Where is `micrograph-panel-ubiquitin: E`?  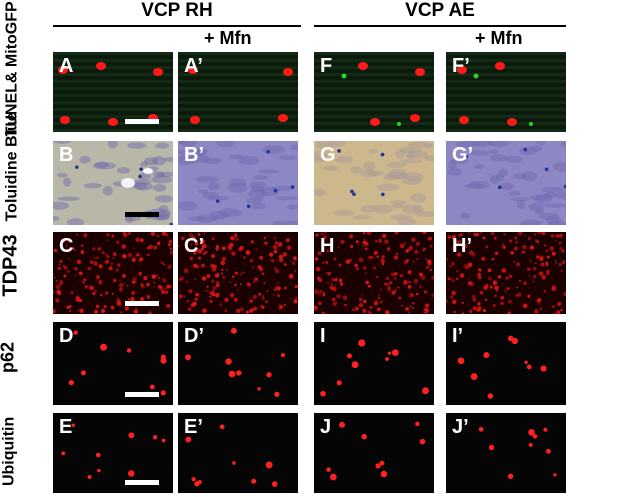 micrograph-panel-ubiquitin: E is located at coordinates (113, 453).